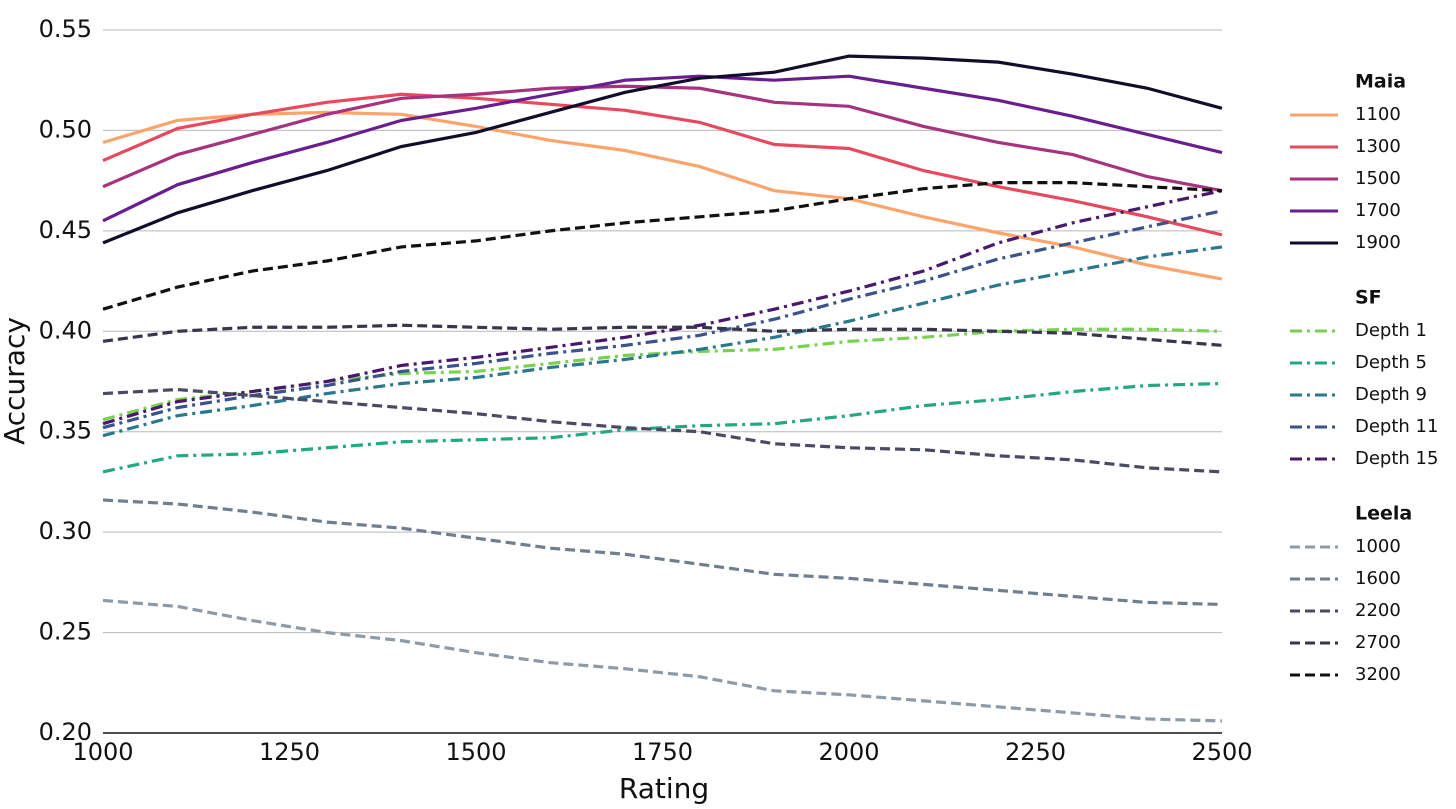  What do you see at coordinates (475, 752) in the screenshot?
I see `x-tick-label: 1500` at bounding box center [475, 752].